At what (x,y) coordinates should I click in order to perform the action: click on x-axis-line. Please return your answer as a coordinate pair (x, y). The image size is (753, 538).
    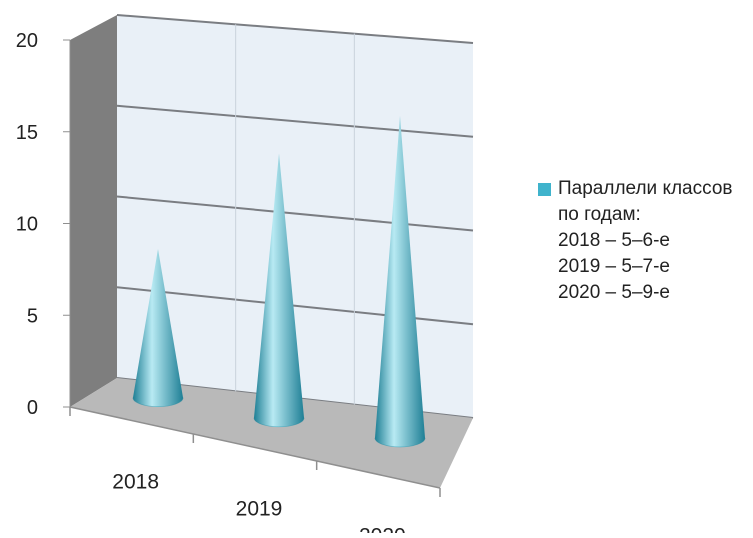
    Looking at the image, I should click on (255, 447).